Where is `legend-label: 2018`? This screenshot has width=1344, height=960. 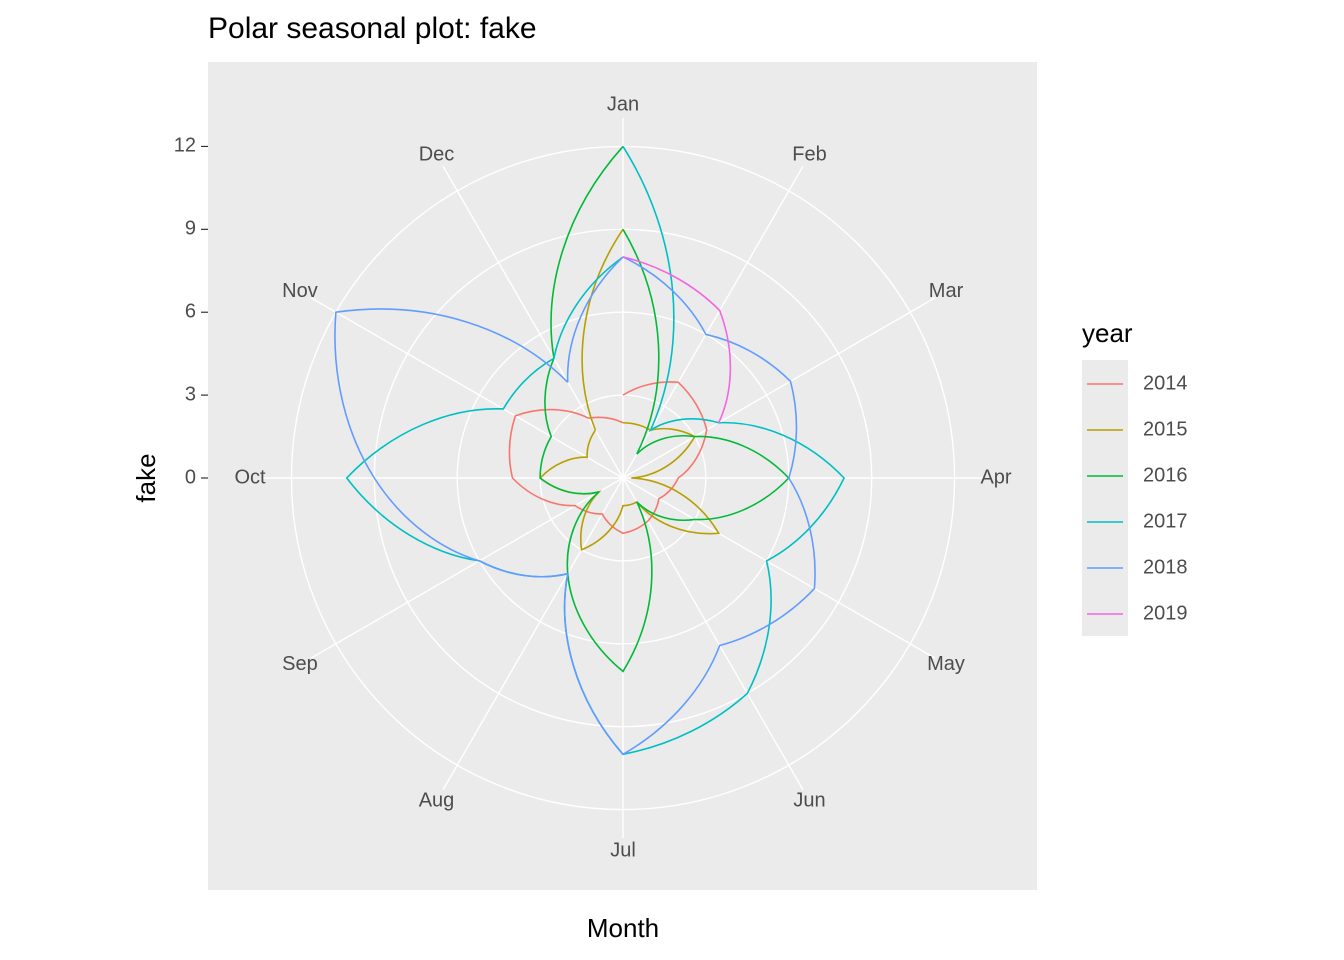 legend-label: 2018 is located at coordinates (1165, 567).